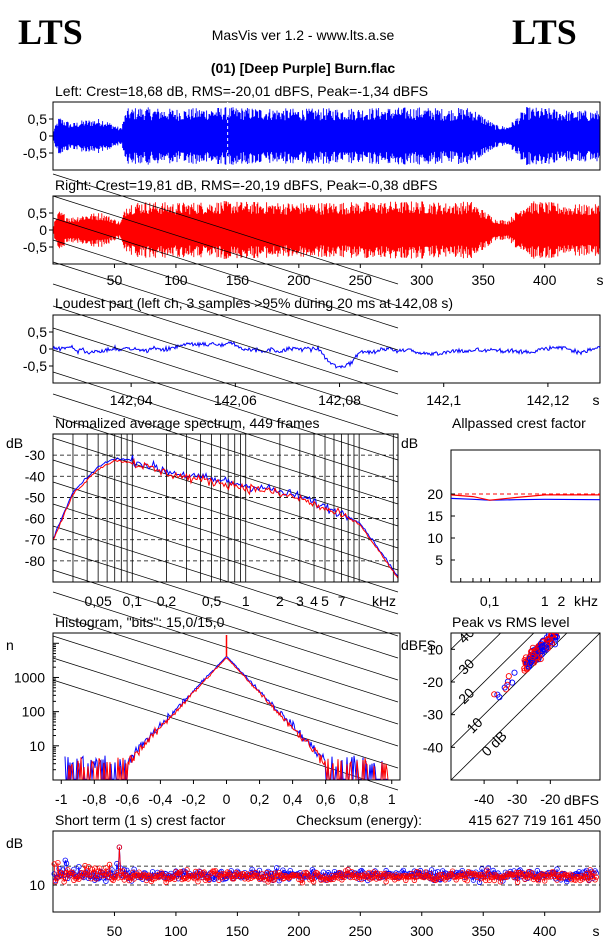  Describe the element at coordinates (133, 601) in the screenshot. I see `spectrum-xtick-label: 0,1` at that location.